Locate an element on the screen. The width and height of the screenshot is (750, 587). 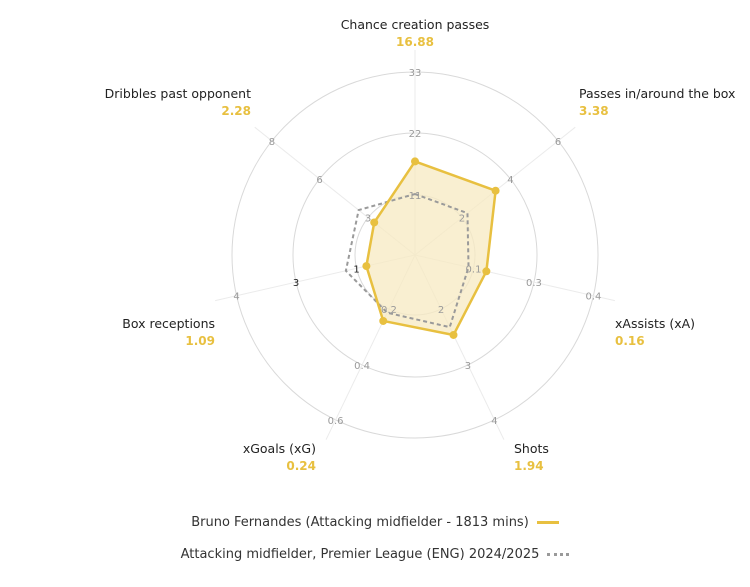
player-line is located at coordinates (431, 248).